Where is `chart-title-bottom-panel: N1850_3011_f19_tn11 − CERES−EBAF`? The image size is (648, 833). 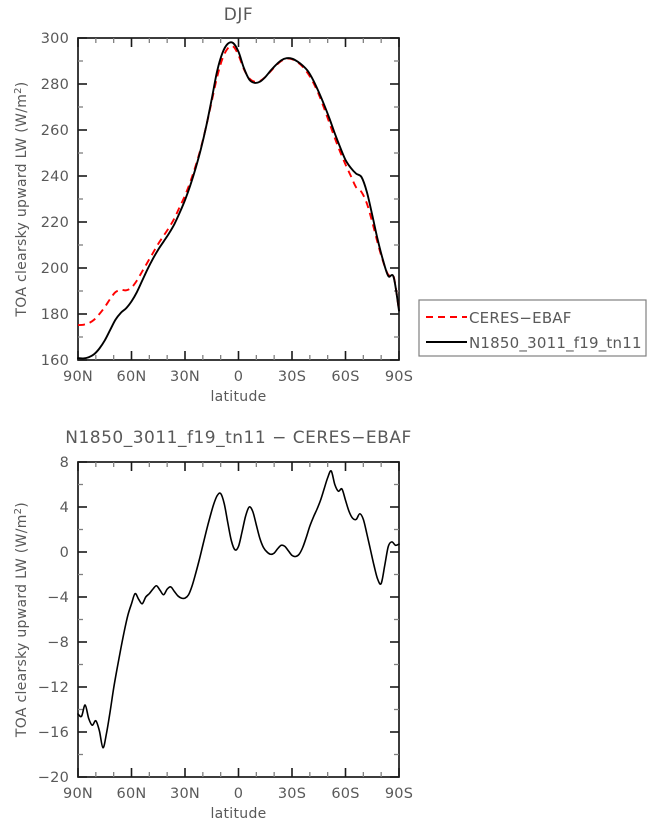
chart-title-bottom-panel: N1850_3011_f19_tn11 − CERES−EBAF is located at coordinates (238, 438).